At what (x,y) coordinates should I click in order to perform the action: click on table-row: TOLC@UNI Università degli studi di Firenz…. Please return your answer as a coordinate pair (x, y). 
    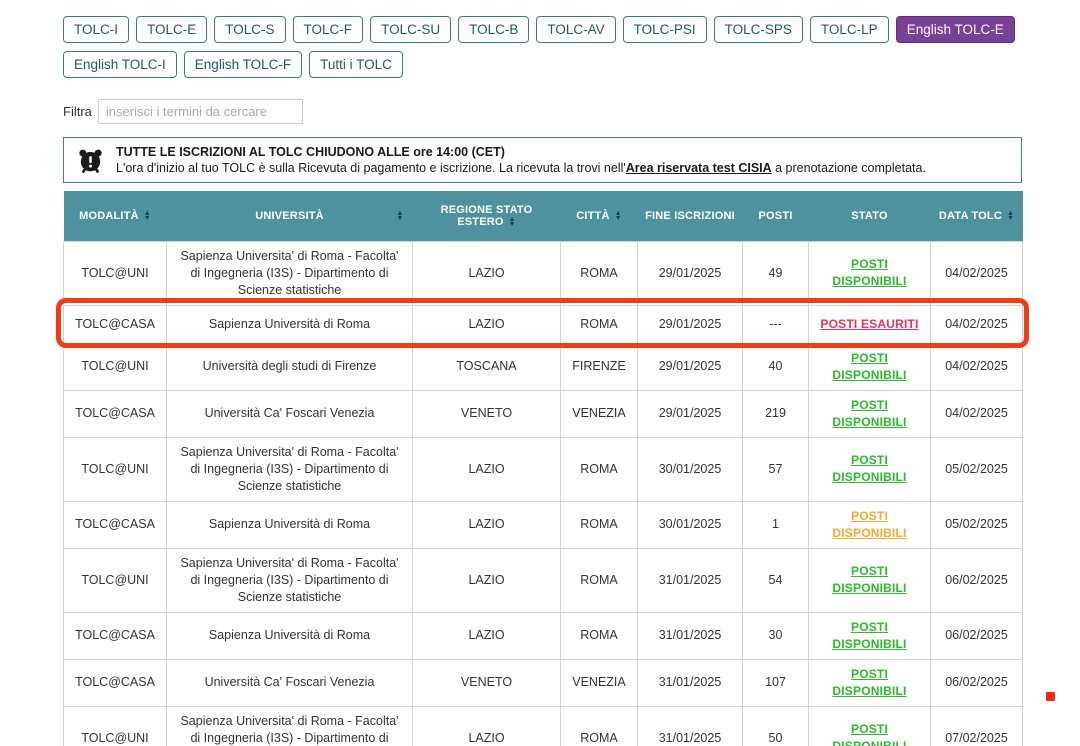
    Looking at the image, I should click on (543, 366).